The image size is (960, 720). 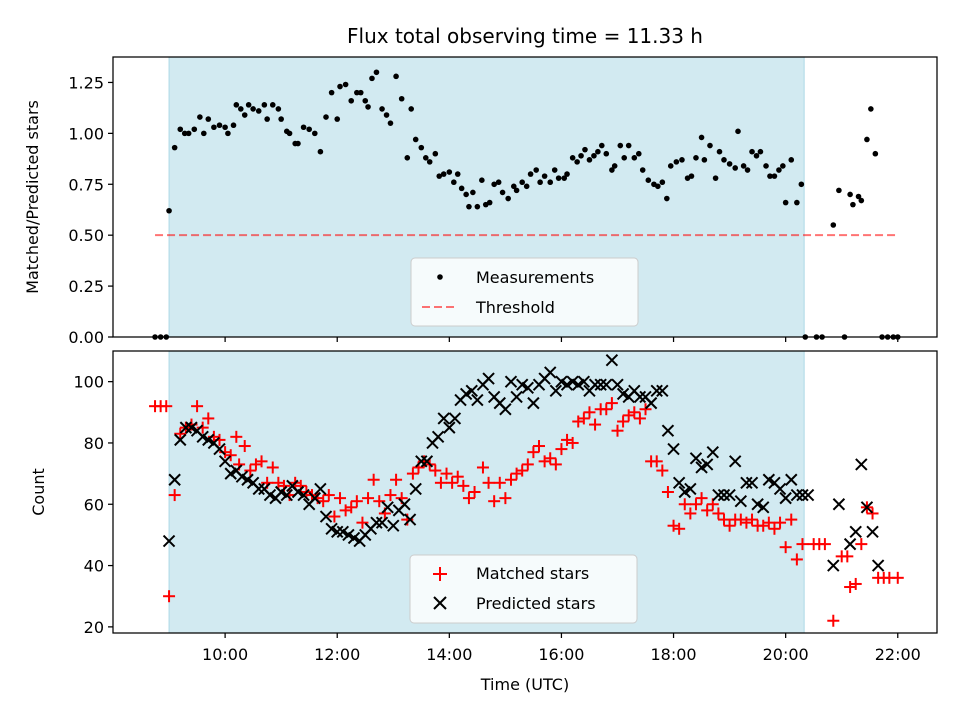 I want to click on bottom-legend-box, so click(x=523, y=589).